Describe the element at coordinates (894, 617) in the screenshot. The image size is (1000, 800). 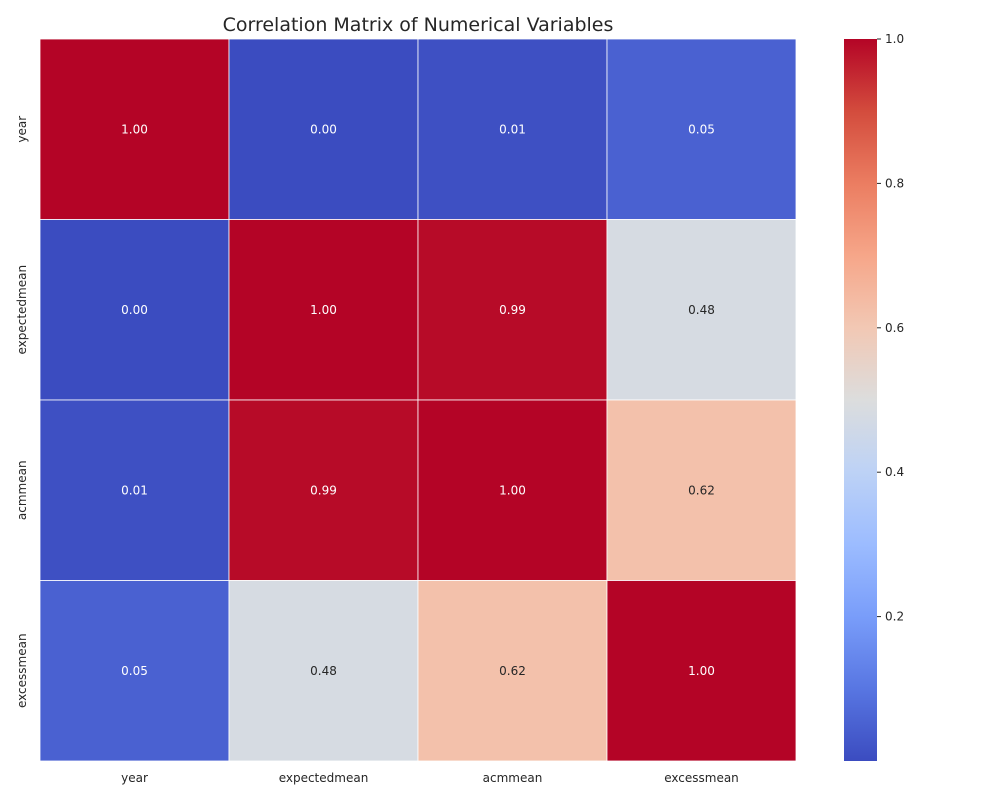
I see `colorbar-tick-label: 0.2` at that location.